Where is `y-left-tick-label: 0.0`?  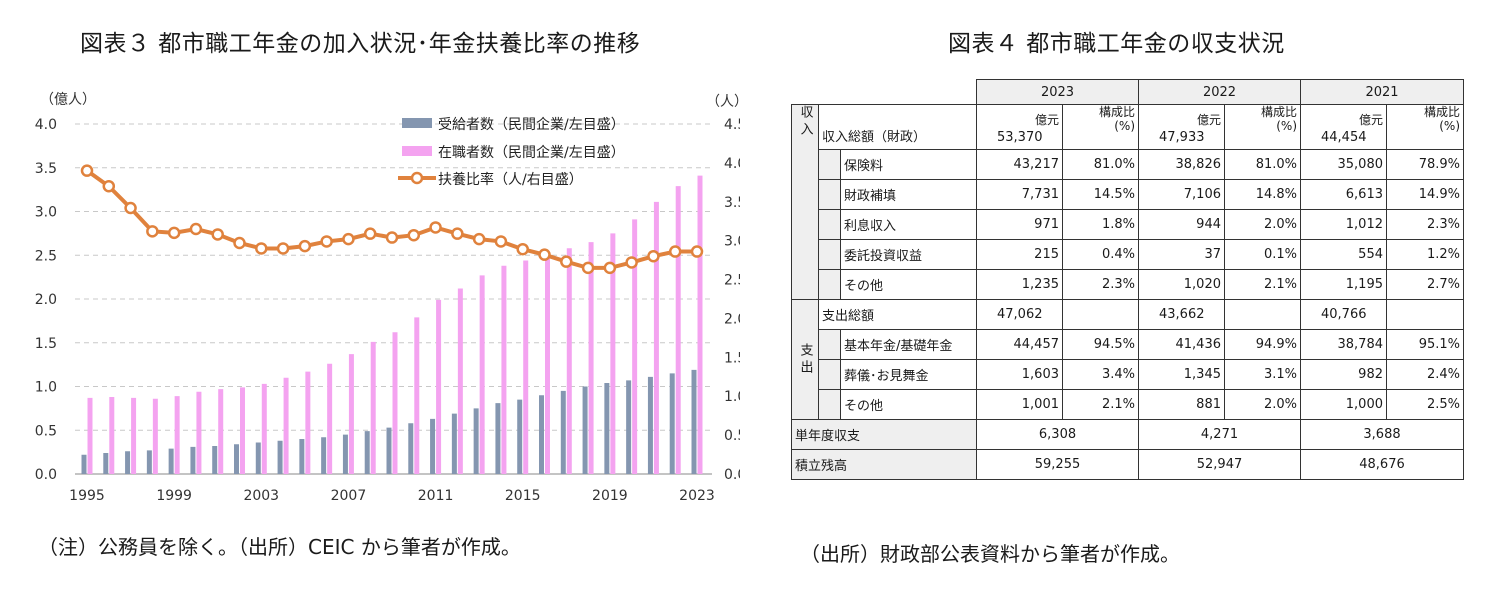 y-left-tick-label: 0.0 is located at coordinates (46, 475).